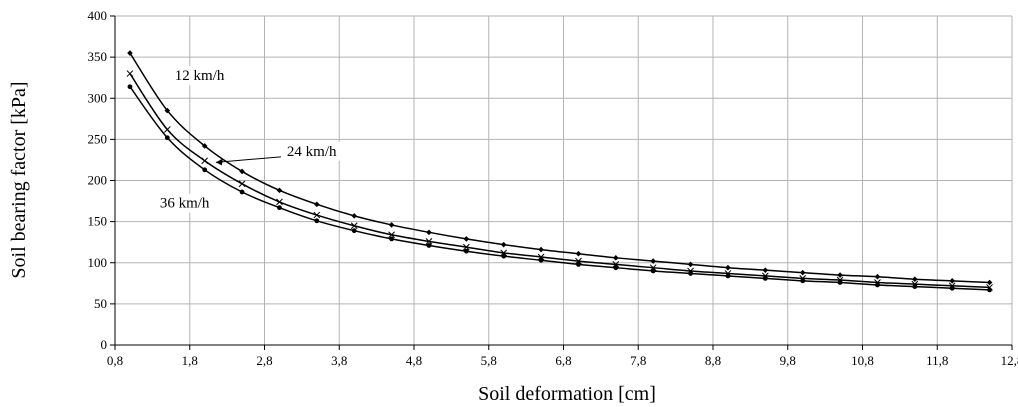 This screenshot has height=407, width=1018. What do you see at coordinates (489, 360) in the screenshot?
I see `x-tick-label: 5,8` at bounding box center [489, 360].